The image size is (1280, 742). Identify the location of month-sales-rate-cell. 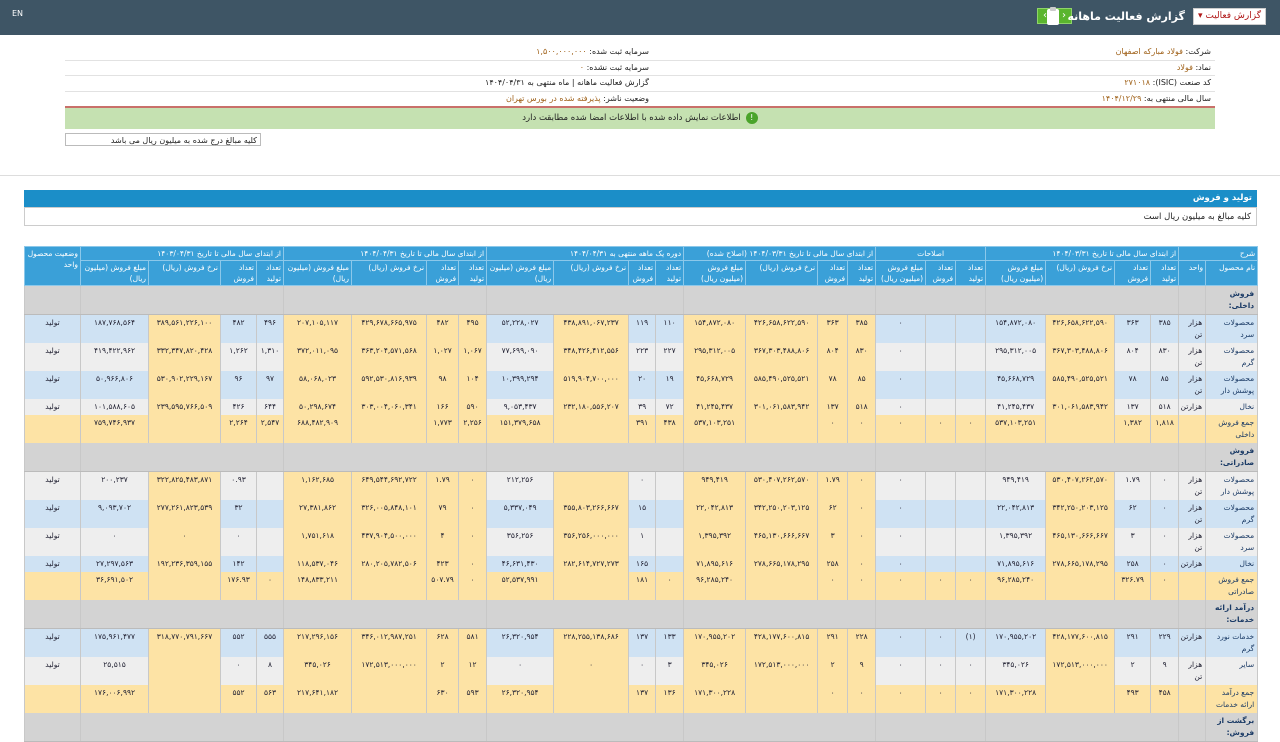
(591, 586).